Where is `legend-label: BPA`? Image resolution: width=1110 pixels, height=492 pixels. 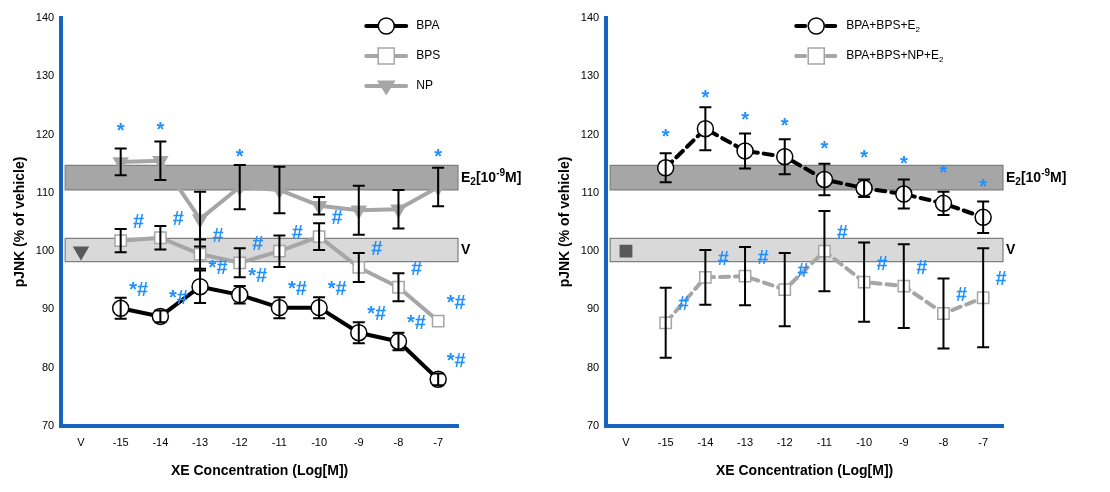 legend-label: BPA is located at coordinates (428, 25).